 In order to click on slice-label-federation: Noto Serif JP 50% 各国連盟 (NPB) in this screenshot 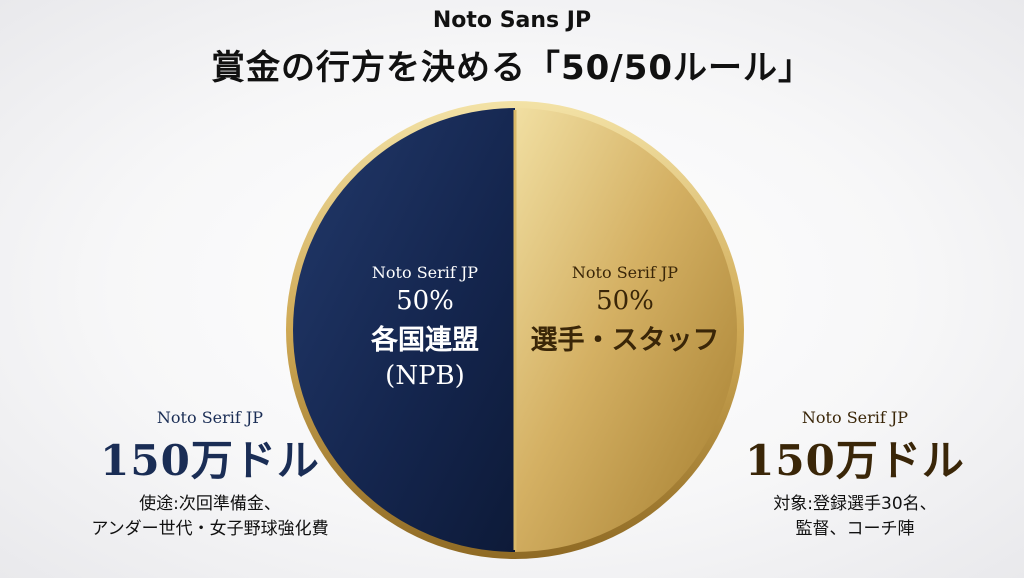, I will do `click(425, 327)`.